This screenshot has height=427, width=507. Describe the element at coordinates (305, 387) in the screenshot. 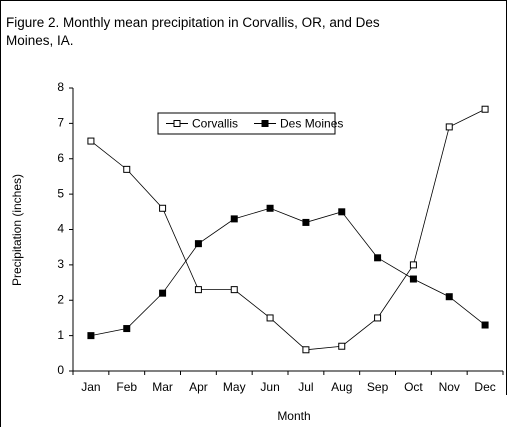

I see `x-tick-label: Jul` at that location.